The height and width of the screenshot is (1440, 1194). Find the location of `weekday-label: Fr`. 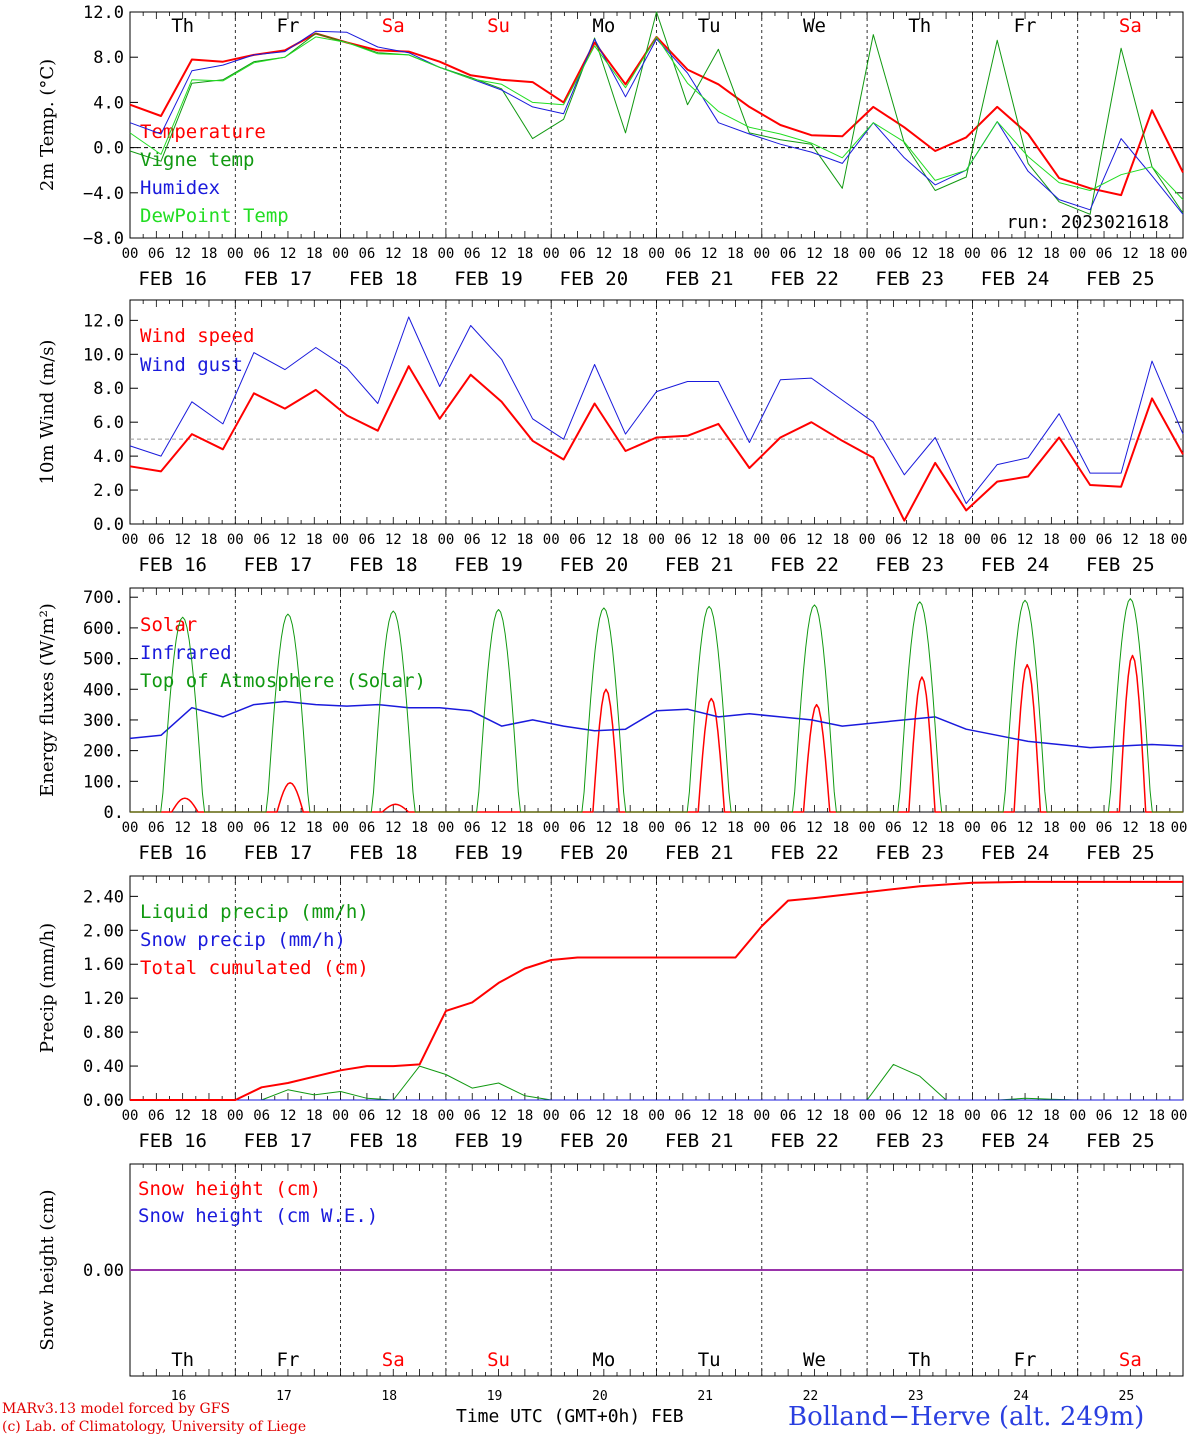

weekday-label: Fr is located at coordinates (1025, 26).